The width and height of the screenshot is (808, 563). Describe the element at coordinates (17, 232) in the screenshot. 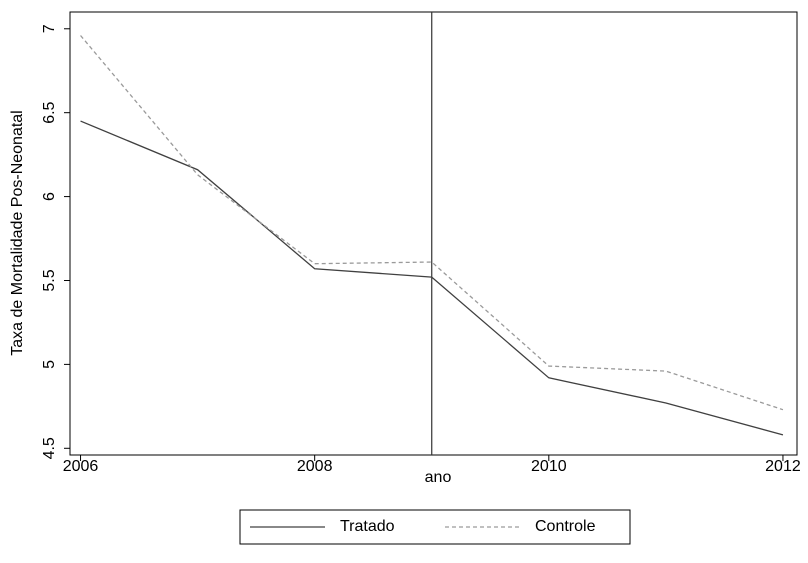

I see `y-axis-label: Taxa de Mortalidade Pos-Neonatal` at that location.